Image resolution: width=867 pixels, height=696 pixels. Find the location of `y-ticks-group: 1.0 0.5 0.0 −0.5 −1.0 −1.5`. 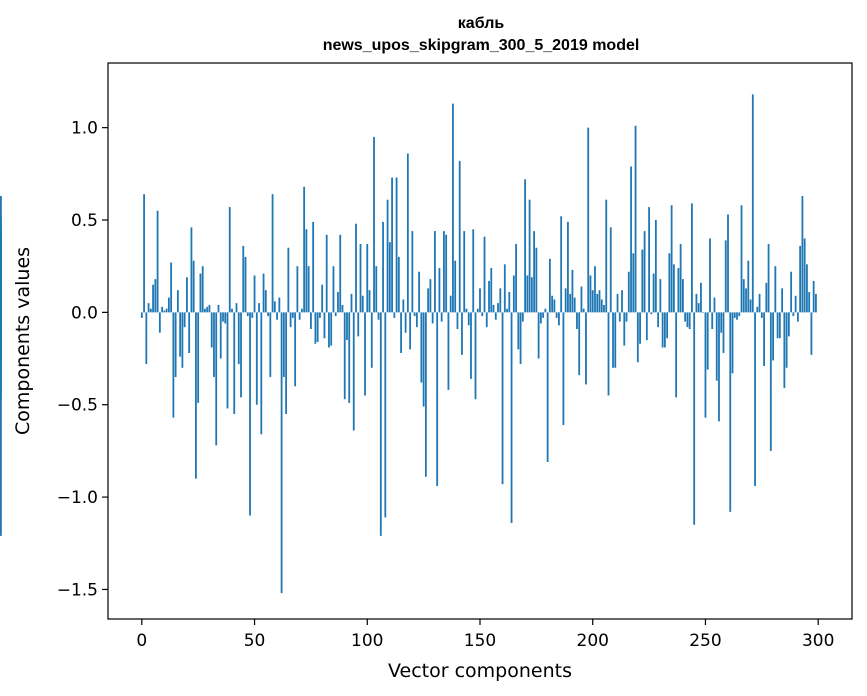

y-ticks-group: 1.0 0.5 0.0 −0.5 −1.0 −1.5 is located at coordinates (82, 359).